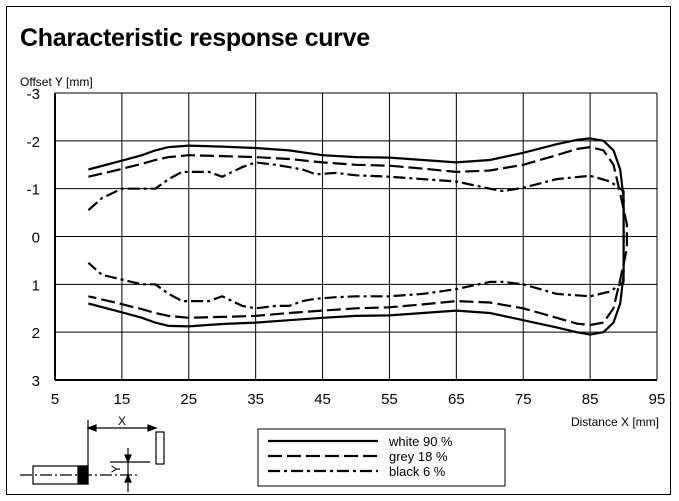  What do you see at coordinates (36, 333) in the screenshot?
I see `y-tick-label: 2` at bounding box center [36, 333].